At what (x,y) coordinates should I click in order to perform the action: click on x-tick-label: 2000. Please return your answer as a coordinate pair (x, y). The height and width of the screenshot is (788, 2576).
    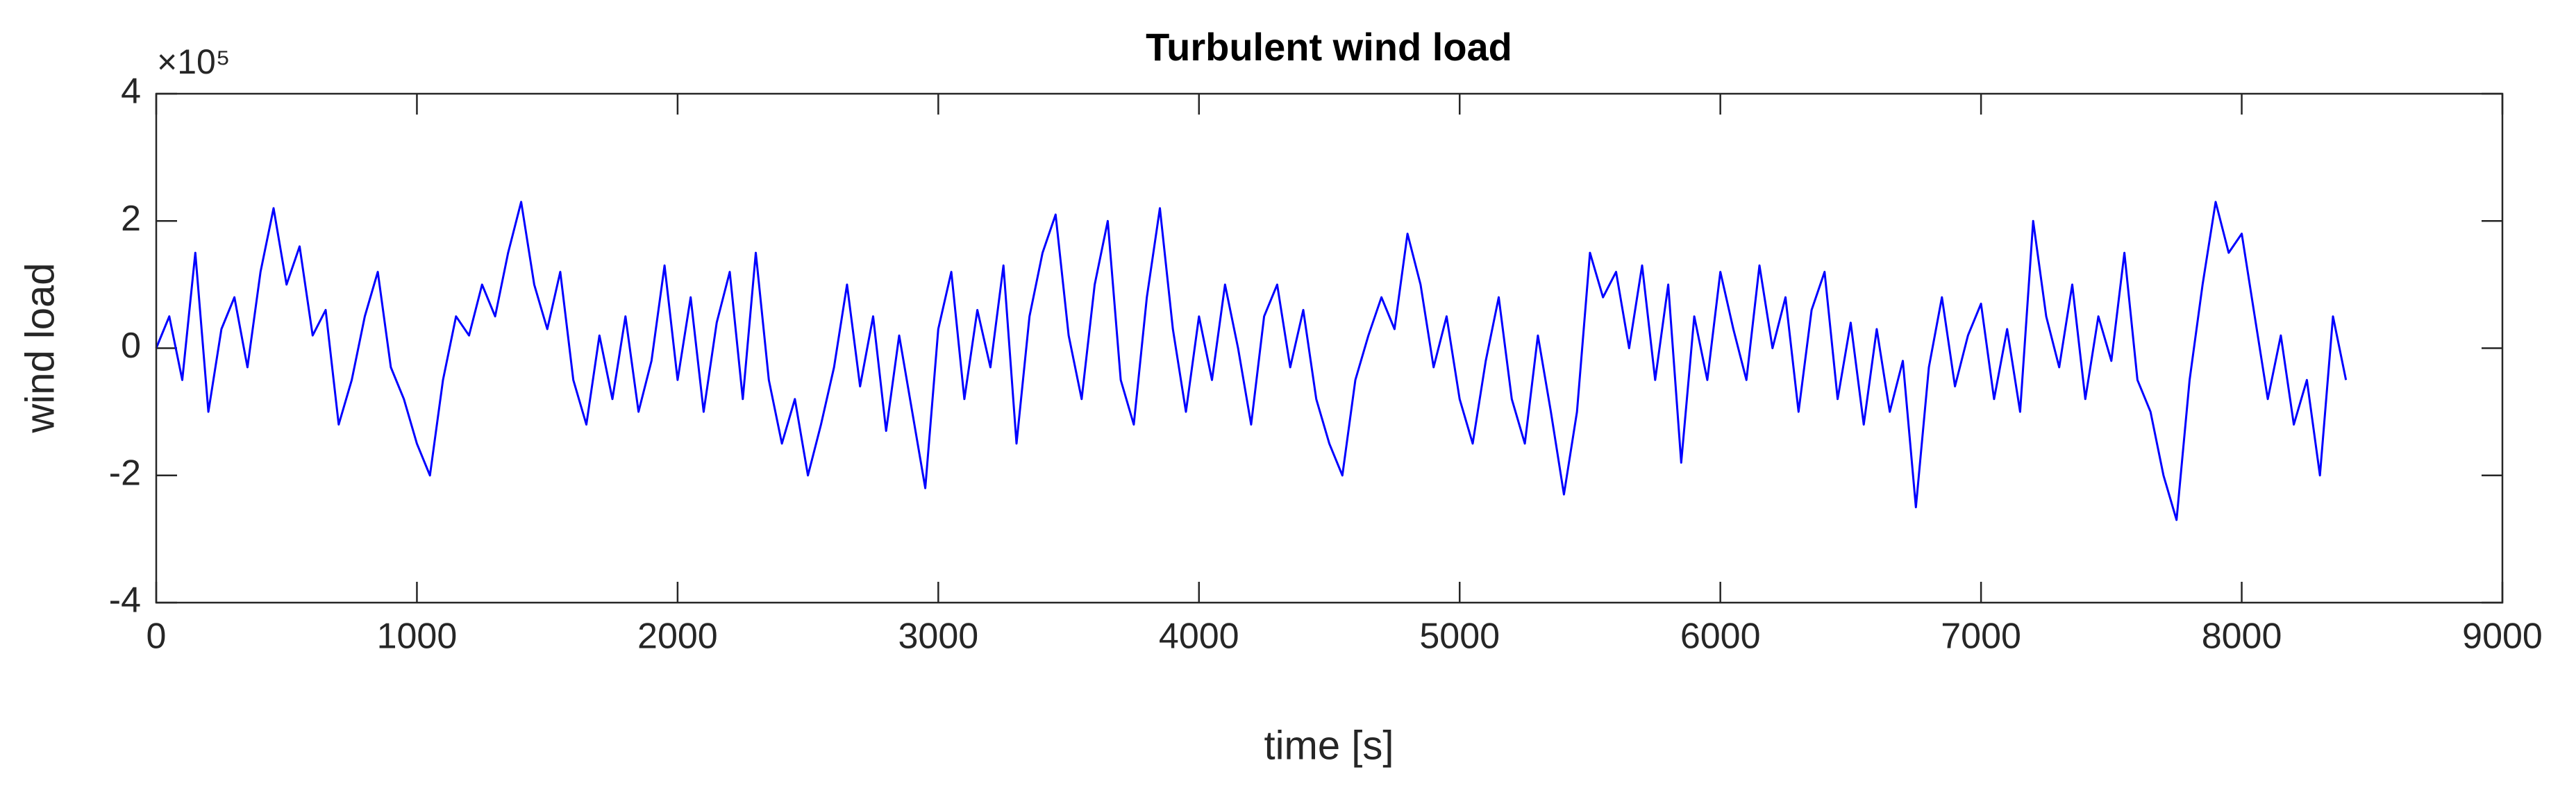
    Looking at the image, I should click on (677, 637).